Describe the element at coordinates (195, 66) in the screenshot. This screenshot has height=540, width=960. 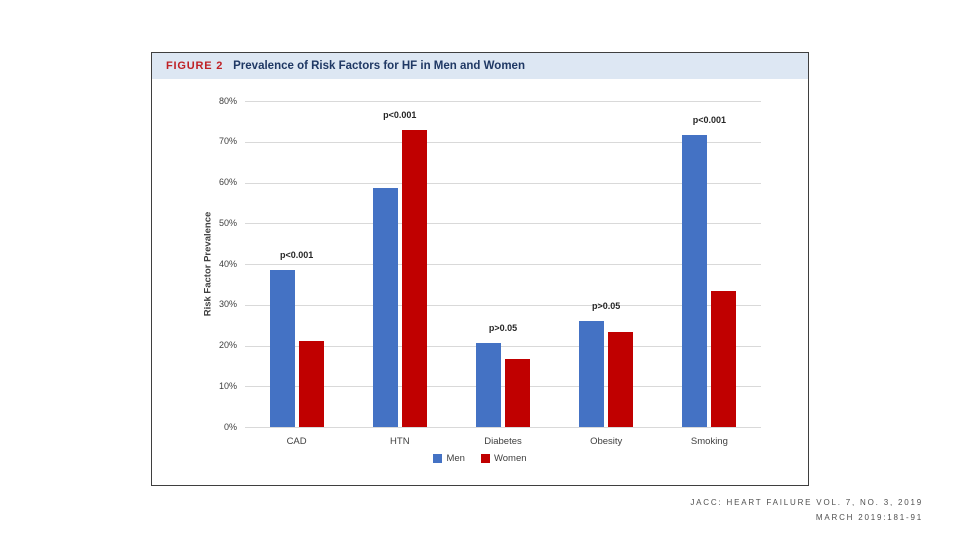
I see `figure-label: FIGURE 2` at that location.